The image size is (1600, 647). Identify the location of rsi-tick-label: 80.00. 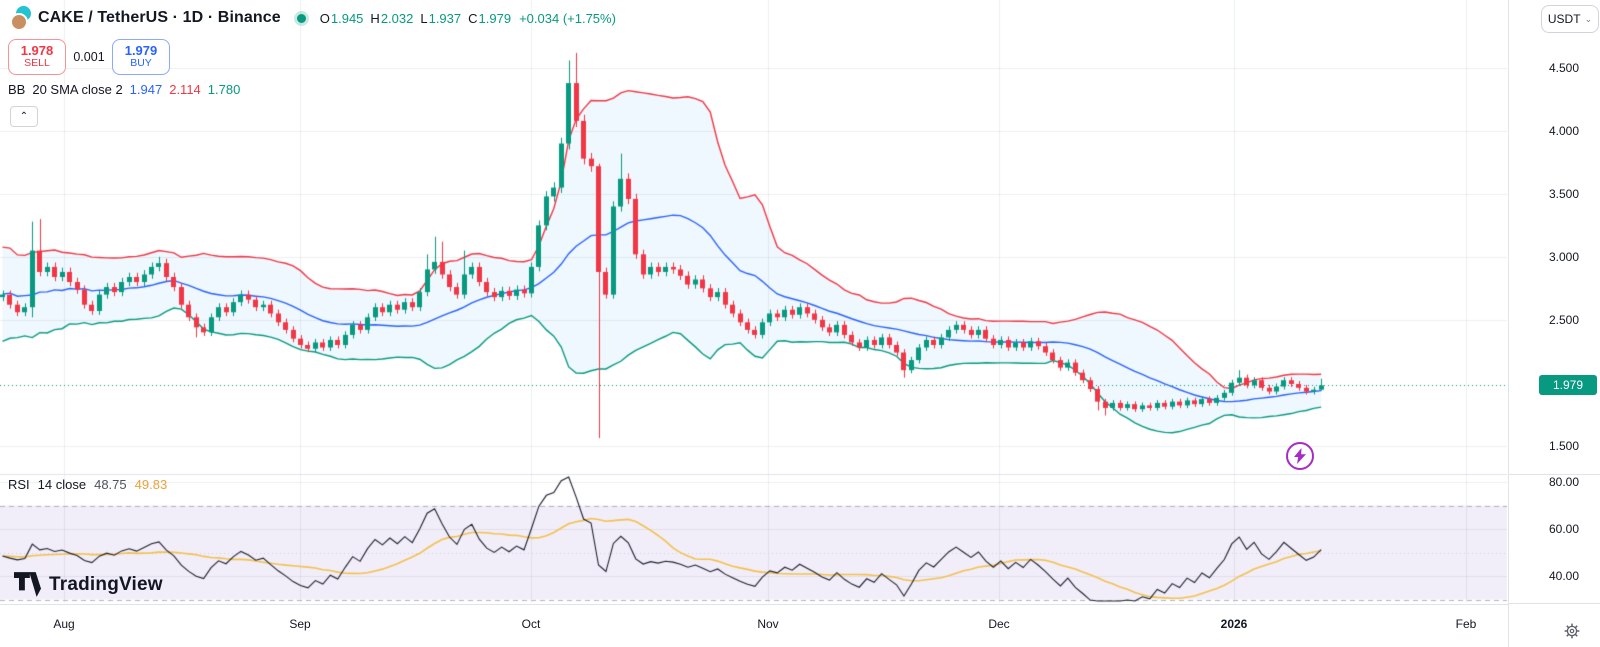
(1564, 482).